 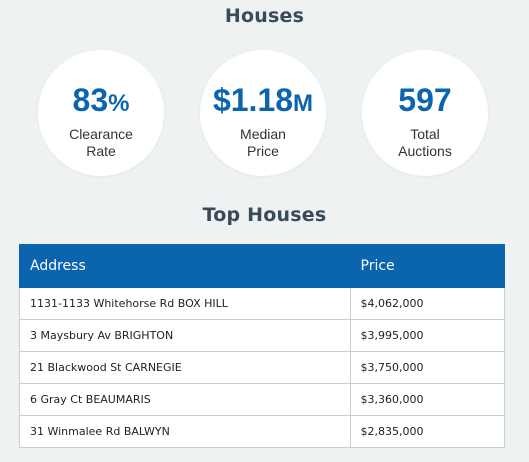 I want to click on median-price-stat: $1.18M Median Price, so click(x=263, y=113).